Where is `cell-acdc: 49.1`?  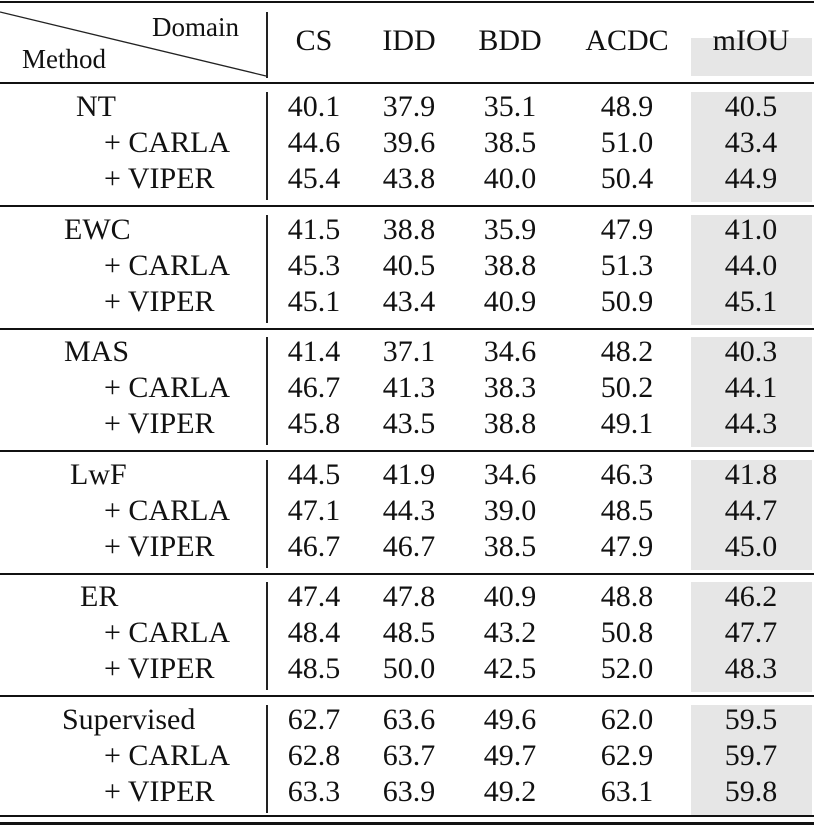 cell-acdc: 49.1 is located at coordinates (627, 423).